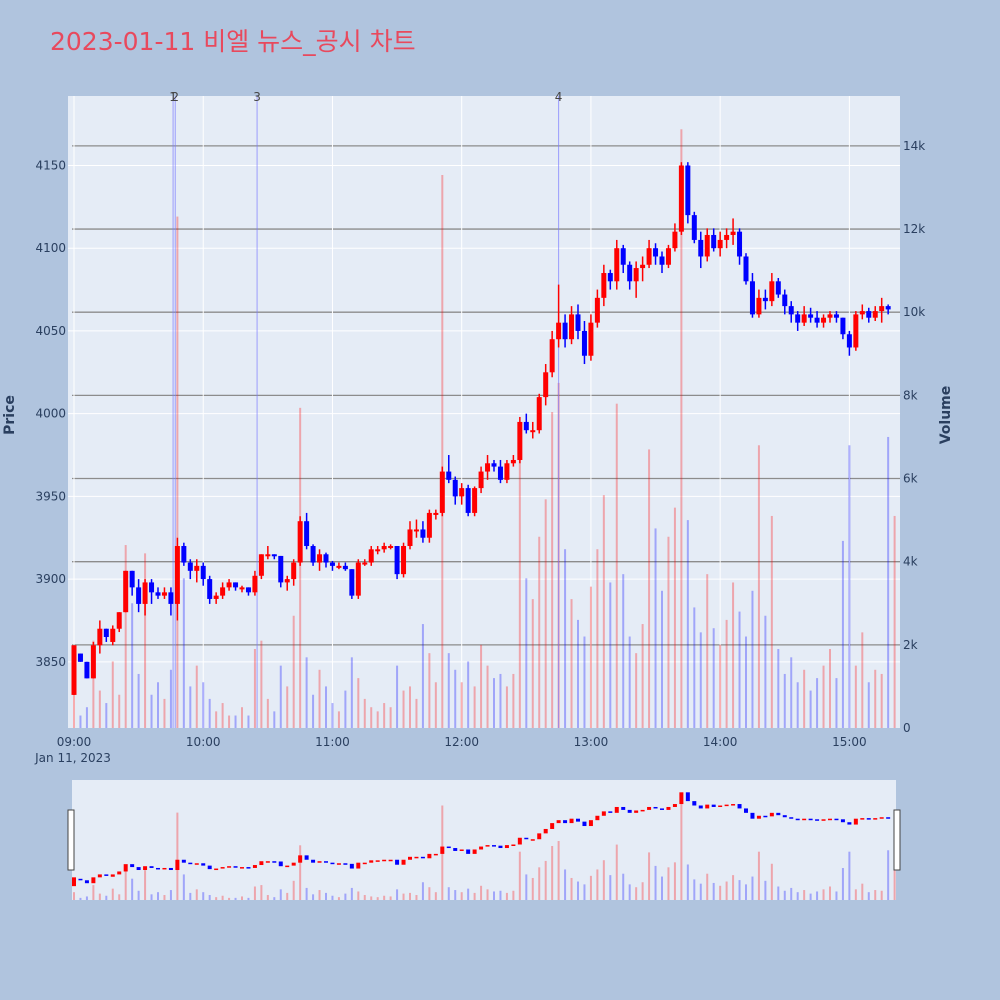 The height and width of the screenshot is (1000, 1000). I want to click on range-slider-volume, so click(484, 848).